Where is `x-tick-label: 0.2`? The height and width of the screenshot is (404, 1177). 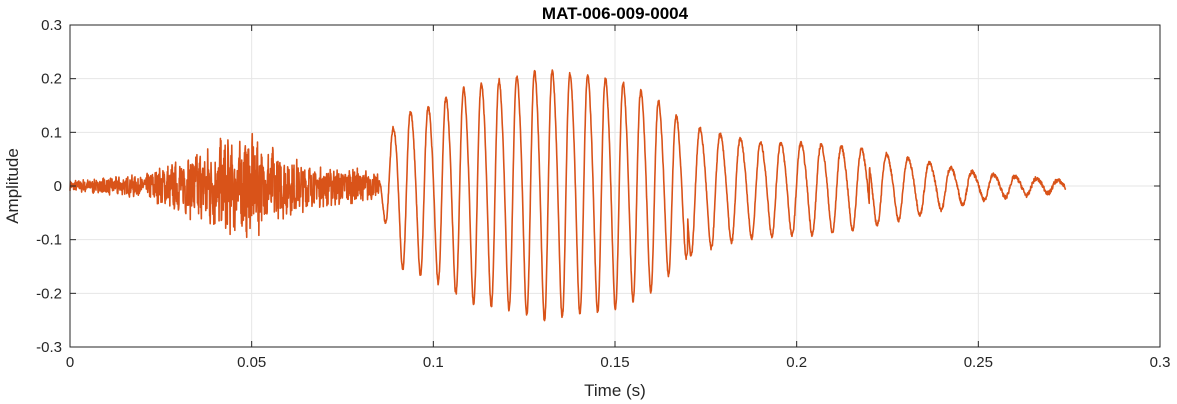
x-tick-label: 0.2 is located at coordinates (796, 362).